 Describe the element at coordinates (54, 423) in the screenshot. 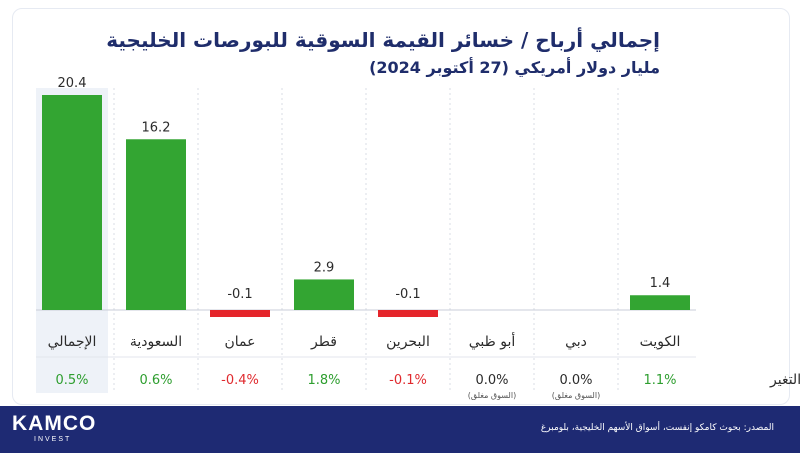

I see `kamco-logo: KAMCO` at that location.